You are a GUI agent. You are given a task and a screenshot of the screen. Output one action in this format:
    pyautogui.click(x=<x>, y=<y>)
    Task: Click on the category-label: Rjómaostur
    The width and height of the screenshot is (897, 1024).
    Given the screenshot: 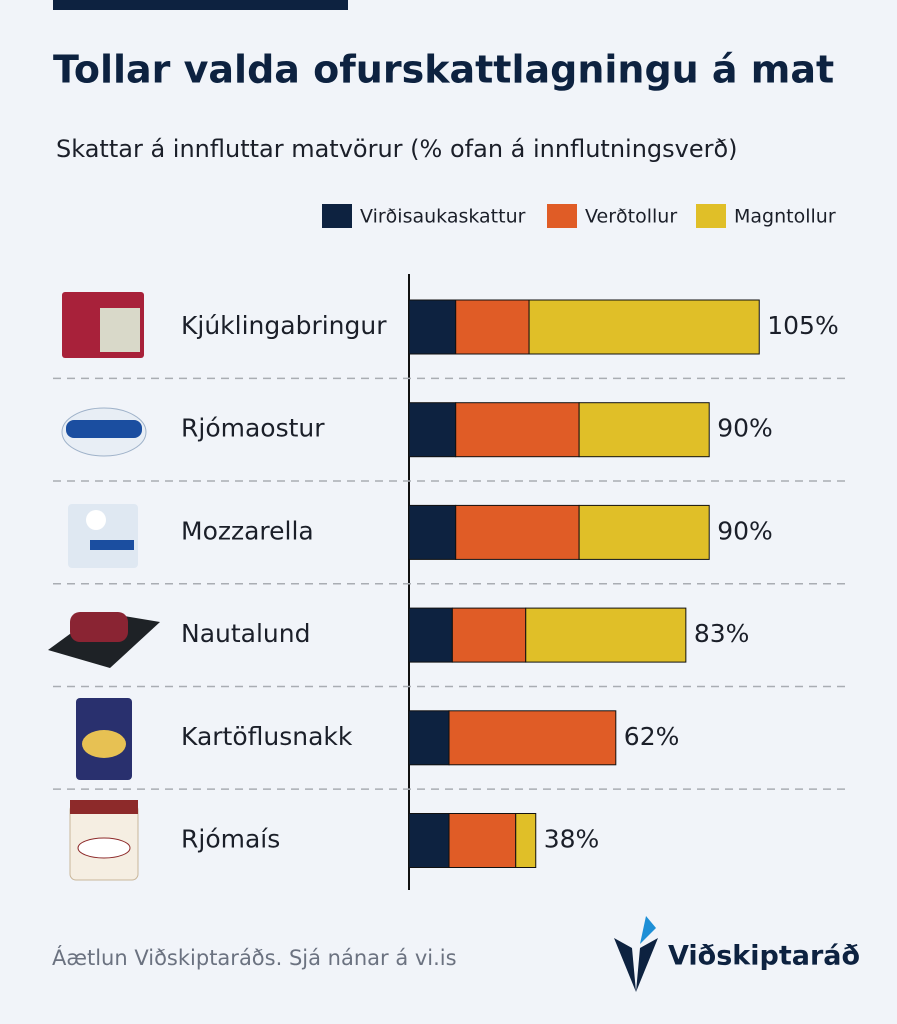 What is the action you would take?
    pyautogui.click(x=253, y=428)
    